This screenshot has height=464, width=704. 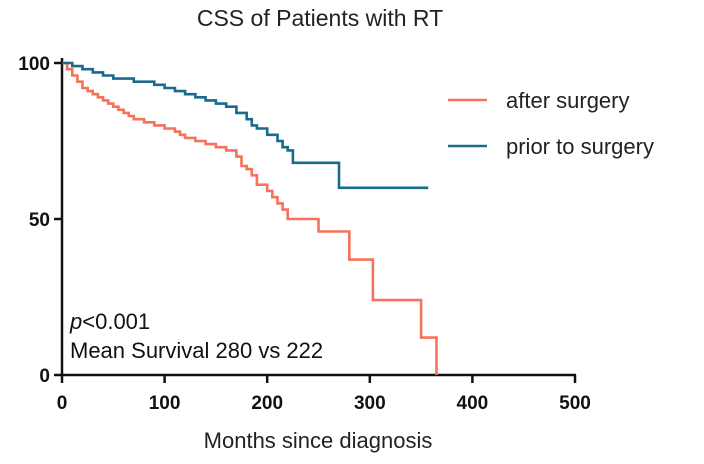 I want to click on y-tick-label-50: 50, so click(x=39, y=220).